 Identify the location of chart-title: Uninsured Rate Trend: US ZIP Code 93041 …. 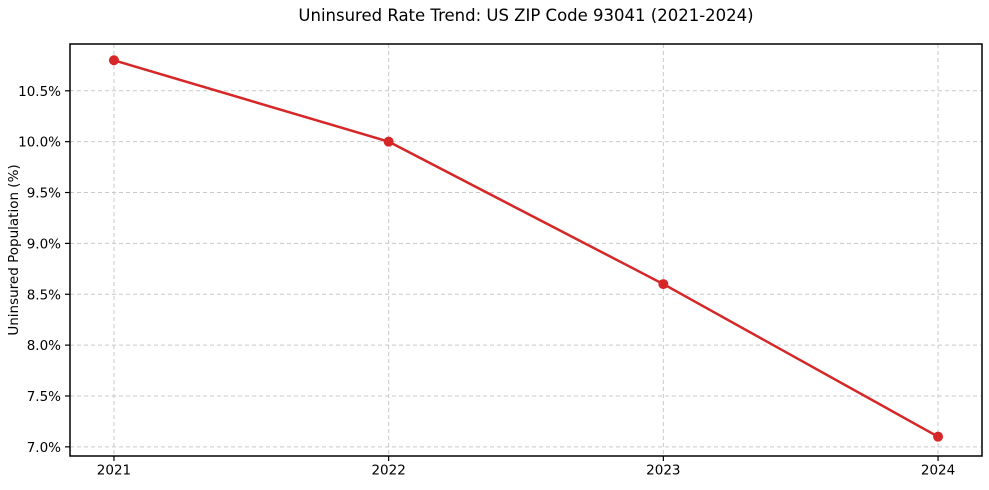
(526, 15).